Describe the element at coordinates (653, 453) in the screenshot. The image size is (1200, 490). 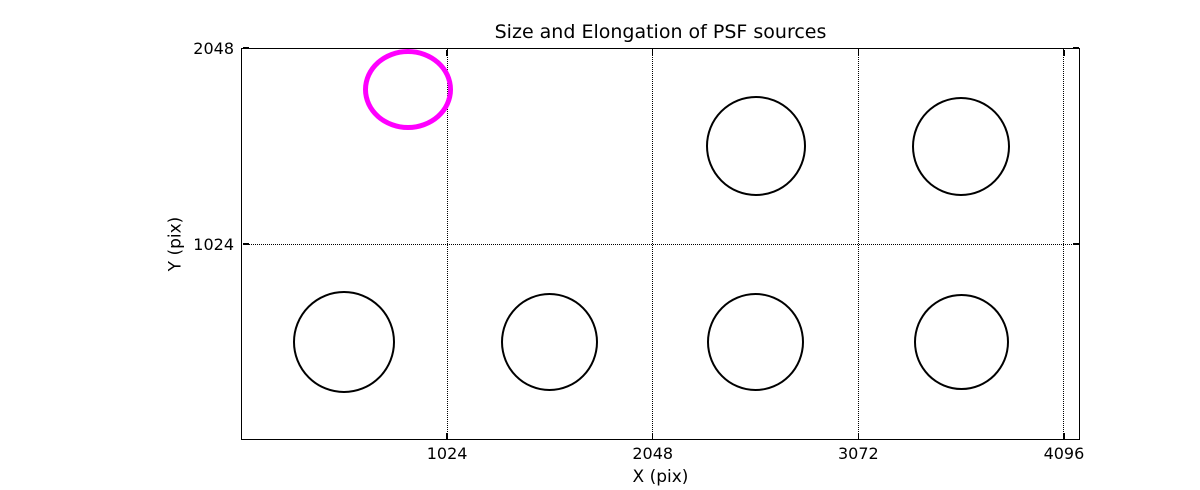
I see `x-tick-label-2048: 2048` at that location.